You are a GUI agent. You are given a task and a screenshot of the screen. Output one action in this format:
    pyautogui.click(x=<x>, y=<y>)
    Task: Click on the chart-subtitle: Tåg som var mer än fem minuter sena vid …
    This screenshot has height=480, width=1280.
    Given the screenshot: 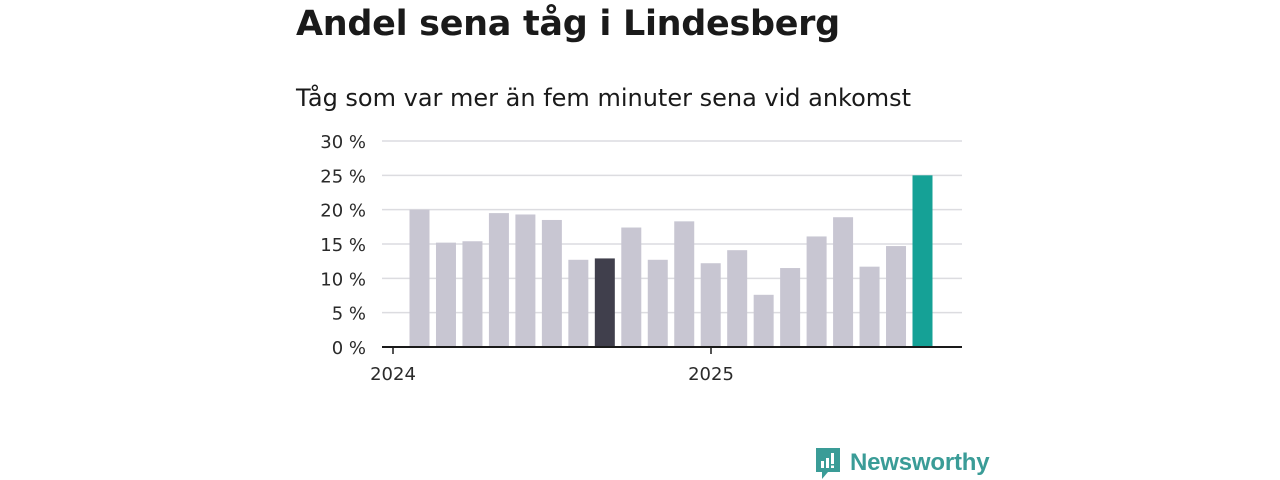 What is the action you would take?
    pyautogui.click(x=604, y=98)
    